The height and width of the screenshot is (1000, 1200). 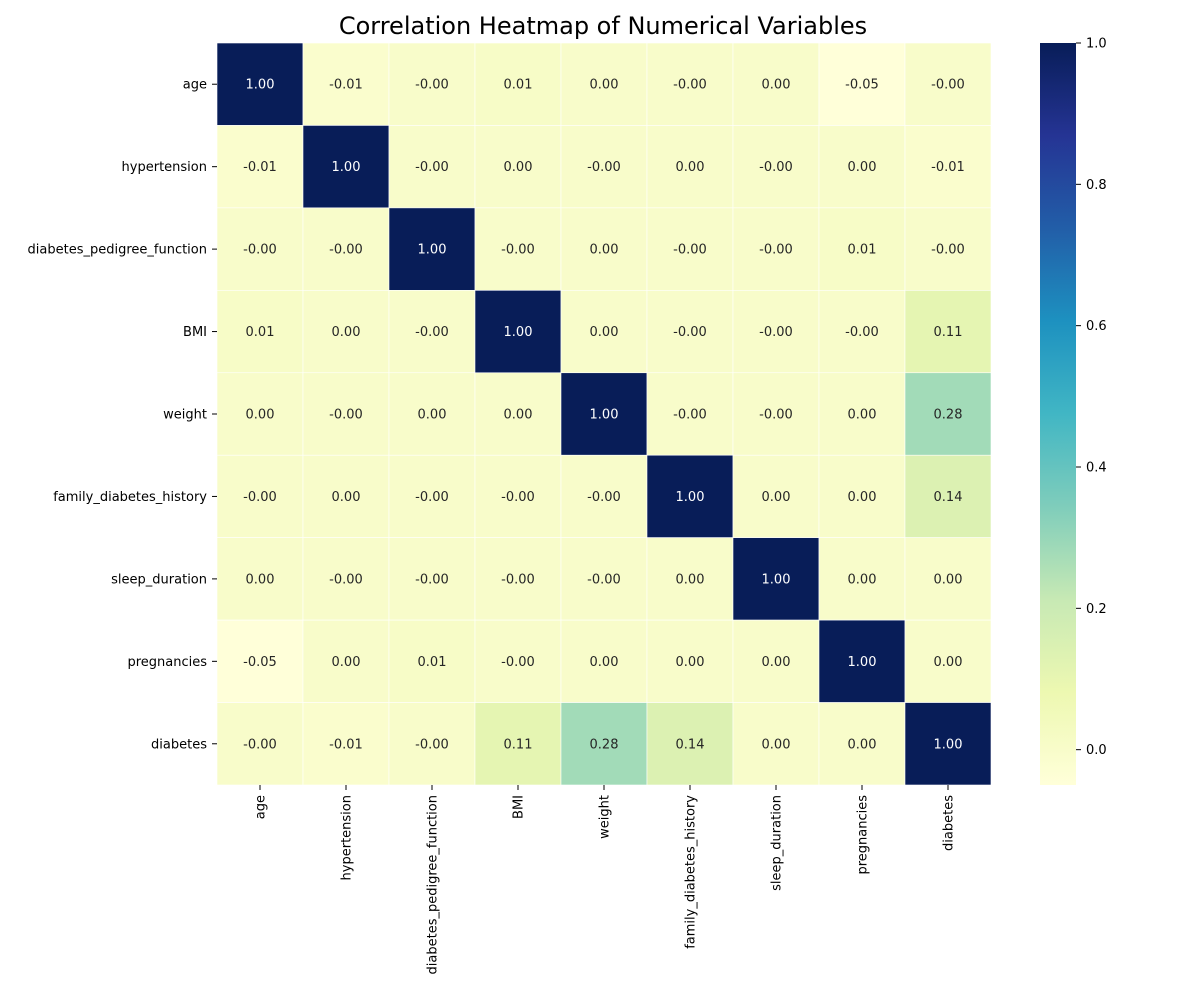 I want to click on cell-value-label: 0.14, so click(x=948, y=497).